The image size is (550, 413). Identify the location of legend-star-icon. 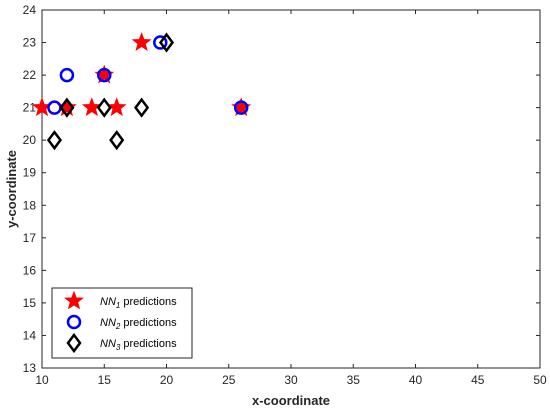
(74, 300).